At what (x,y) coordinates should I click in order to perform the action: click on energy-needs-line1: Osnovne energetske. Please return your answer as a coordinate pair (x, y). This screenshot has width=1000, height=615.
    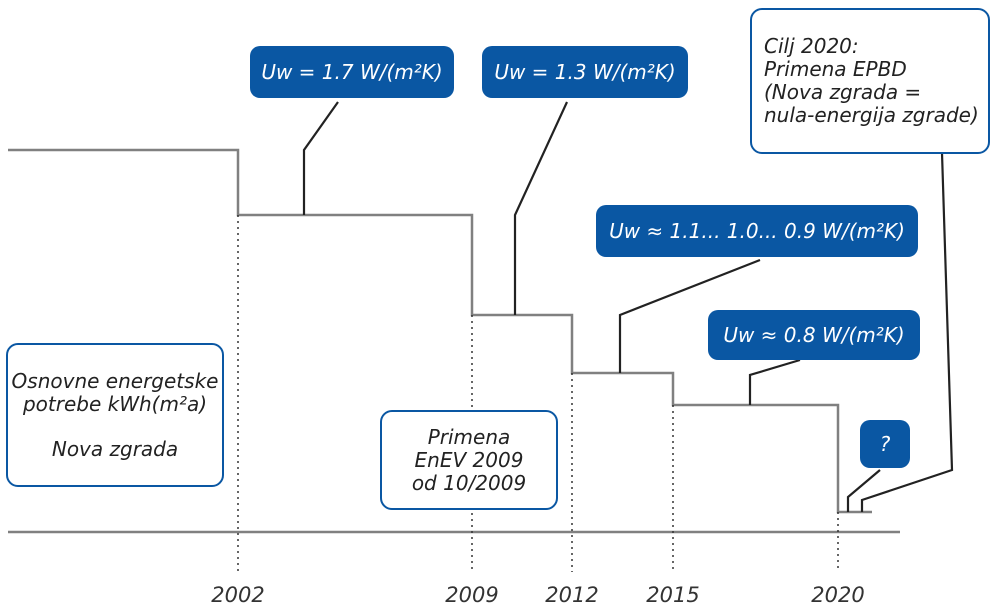
    Looking at the image, I should click on (115, 380).